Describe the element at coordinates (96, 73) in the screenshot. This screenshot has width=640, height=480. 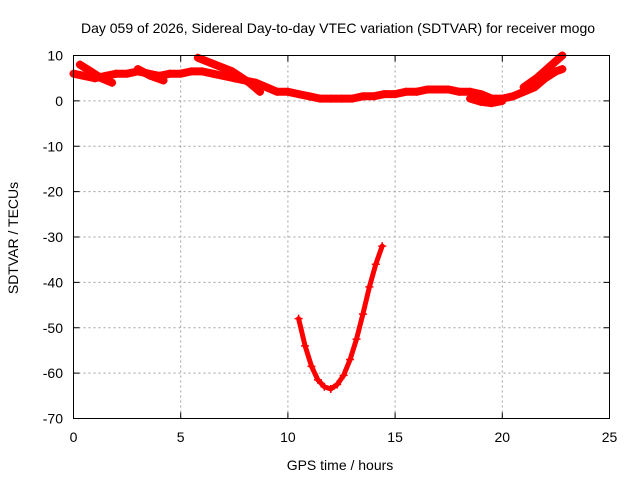
I see `series-line-branch-a` at that location.